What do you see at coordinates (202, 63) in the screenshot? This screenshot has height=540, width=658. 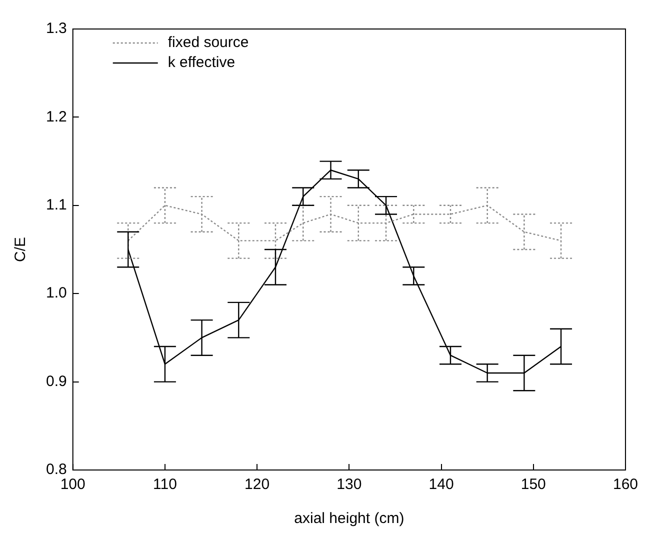 I see `legend-label: k effective` at bounding box center [202, 63].